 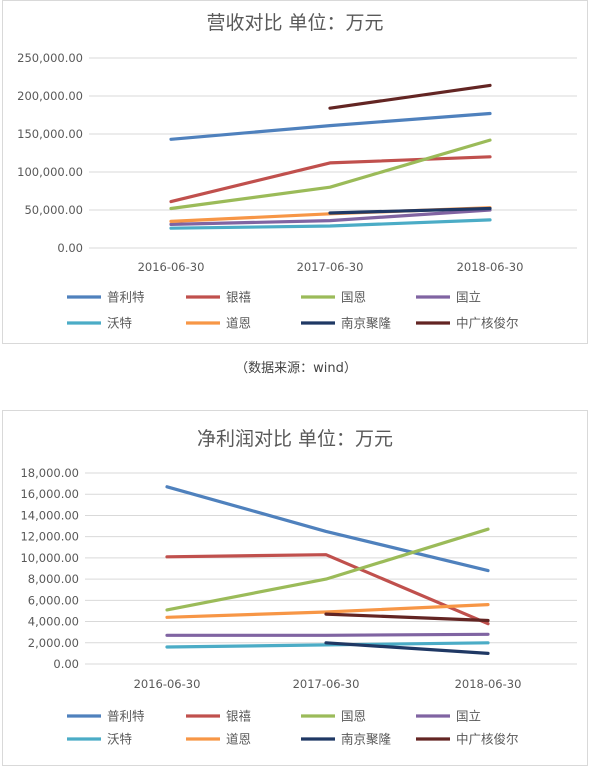 What do you see at coordinates (53, 579) in the screenshot?
I see `chart2-y-tick-label: 8,000.00` at bounding box center [53, 579].